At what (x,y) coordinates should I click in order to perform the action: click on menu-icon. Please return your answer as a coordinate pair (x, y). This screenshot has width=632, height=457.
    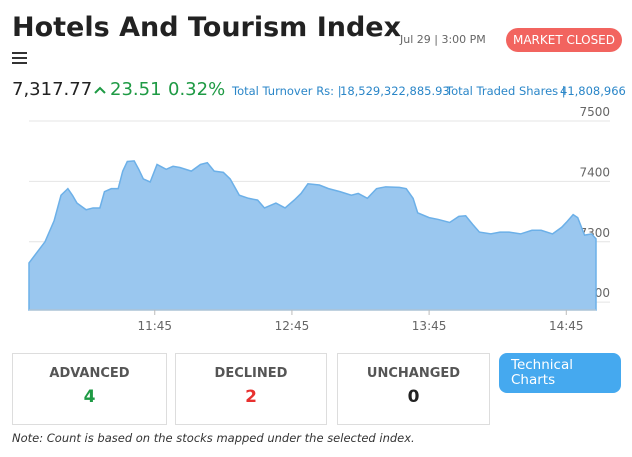
    Looking at the image, I should click on (20, 58).